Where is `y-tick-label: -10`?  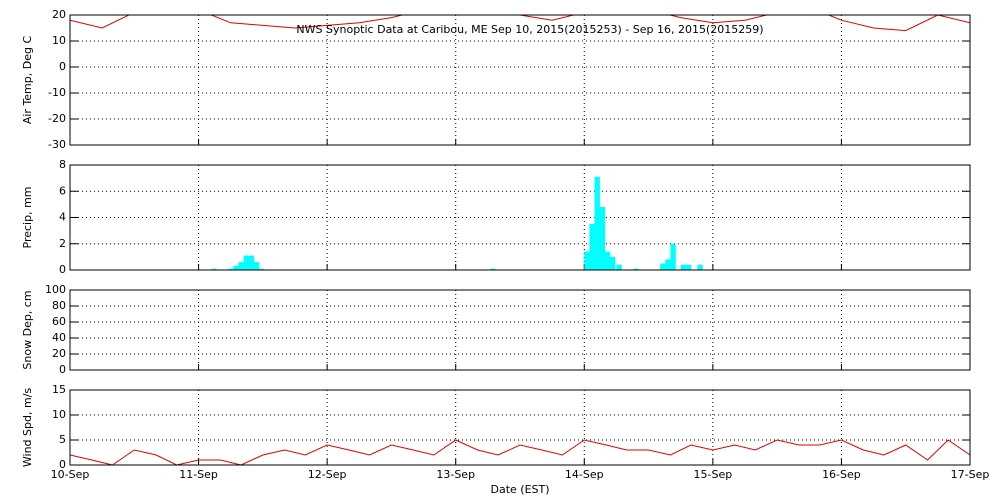 y-tick-label: -10 is located at coordinates (57, 92).